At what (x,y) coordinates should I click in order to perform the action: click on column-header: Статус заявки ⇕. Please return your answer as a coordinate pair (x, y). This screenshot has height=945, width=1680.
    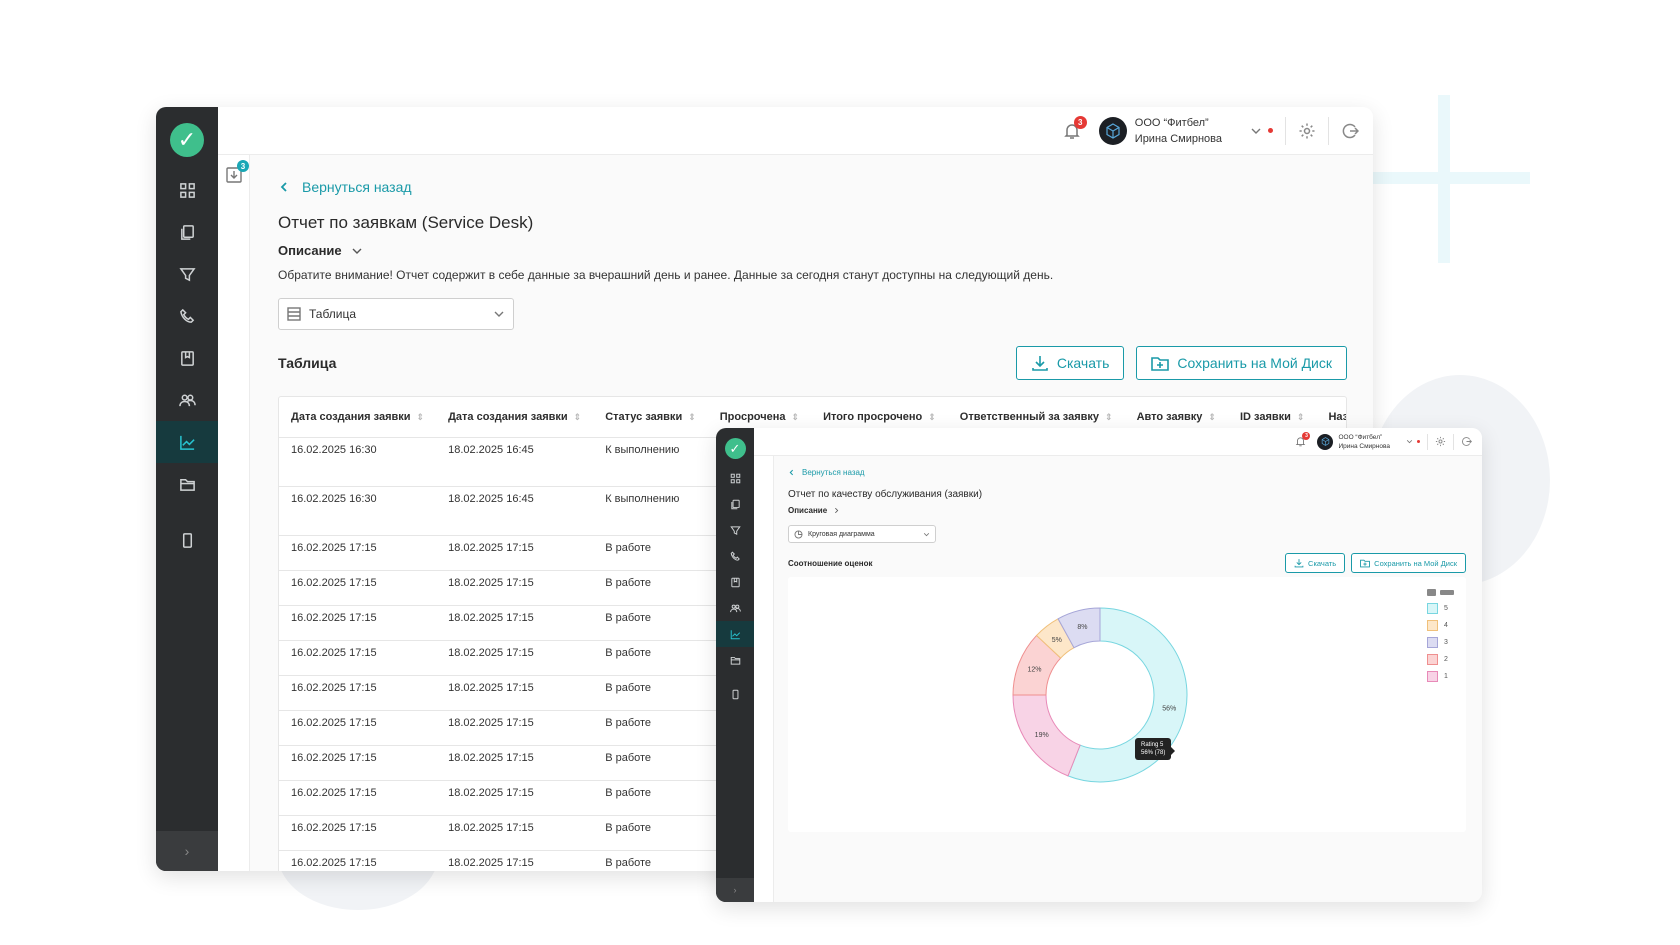
    Looking at the image, I should click on (650, 417).